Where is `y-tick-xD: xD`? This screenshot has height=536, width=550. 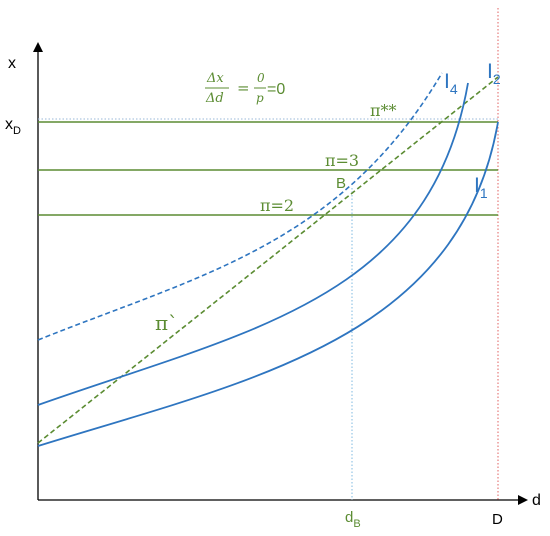
y-tick-xD: xD is located at coordinates (13, 126).